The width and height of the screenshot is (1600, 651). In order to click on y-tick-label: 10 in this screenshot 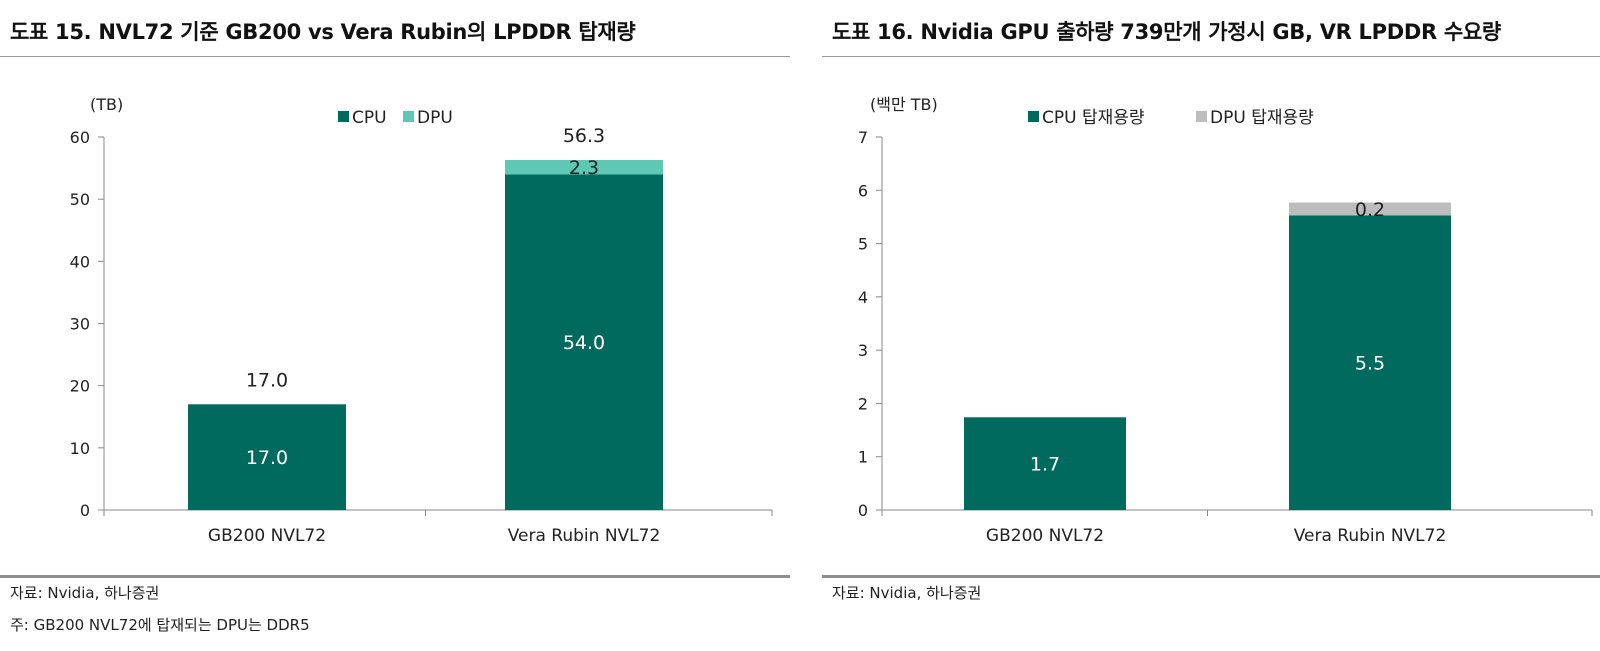, I will do `click(80, 448)`.